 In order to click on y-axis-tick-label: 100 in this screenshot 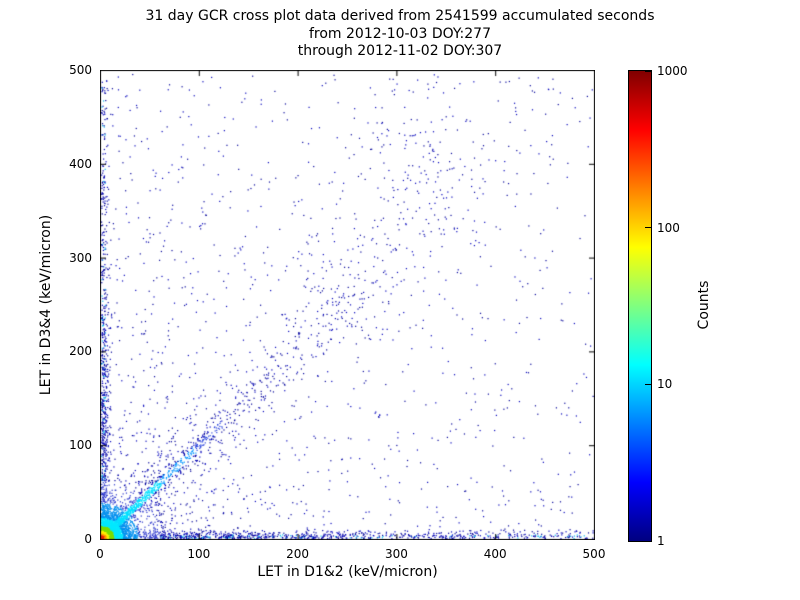, I will do `click(80, 445)`.